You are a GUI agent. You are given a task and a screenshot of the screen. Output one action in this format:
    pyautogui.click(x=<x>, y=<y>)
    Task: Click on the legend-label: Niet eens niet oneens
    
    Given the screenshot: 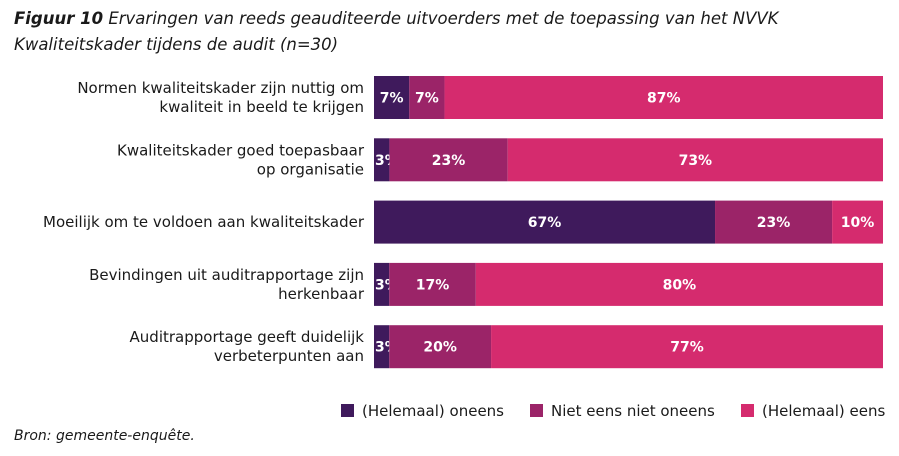 What is the action you would take?
    pyautogui.click(x=633, y=411)
    